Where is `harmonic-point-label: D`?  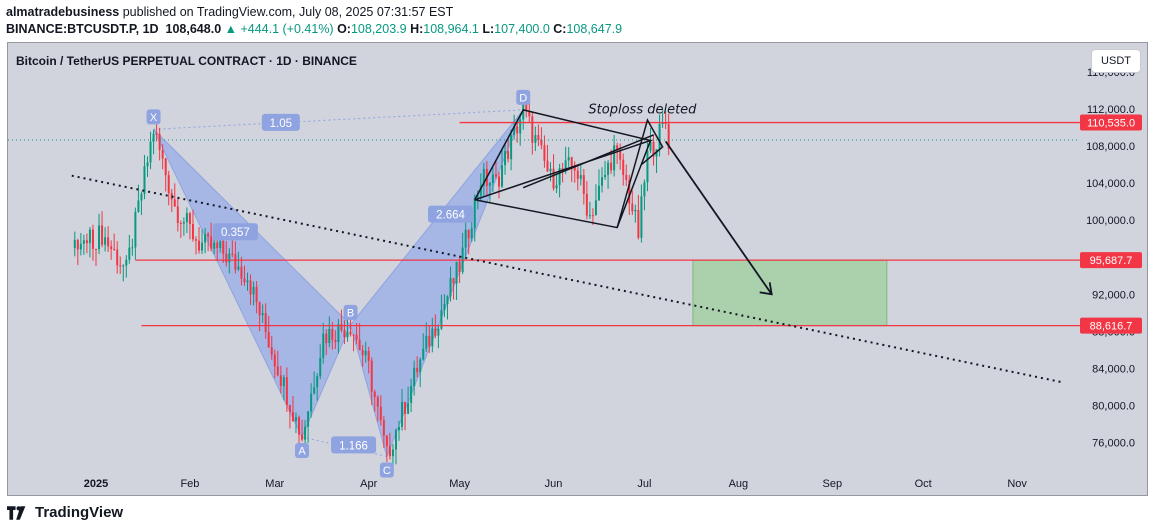 harmonic-point-label: D is located at coordinates (523, 98).